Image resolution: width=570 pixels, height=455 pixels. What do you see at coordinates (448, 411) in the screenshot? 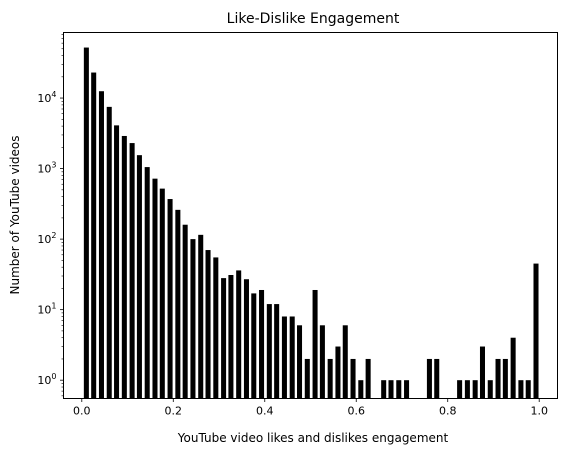
I see `x-tick-label: 0.8` at bounding box center [448, 411].